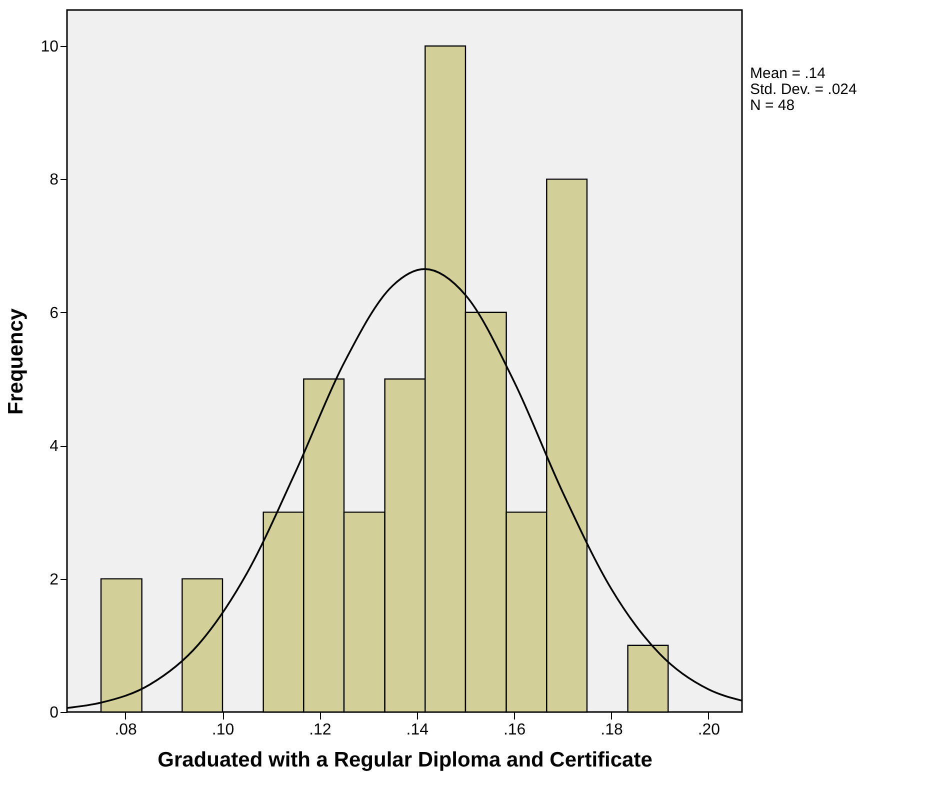 This screenshot has width=930, height=798. What do you see at coordinates (54, 447) in the screenshot?
I see `y-tick-label: 4` at bounding box center [54, 447].